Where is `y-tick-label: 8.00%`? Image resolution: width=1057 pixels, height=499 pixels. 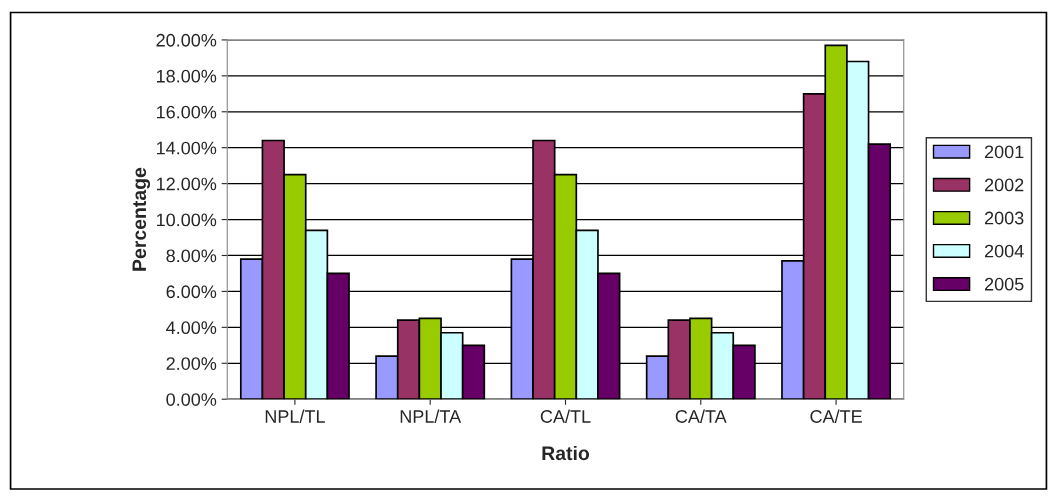
y-tick-label: 8.00% is located at coordinates (191, 256).